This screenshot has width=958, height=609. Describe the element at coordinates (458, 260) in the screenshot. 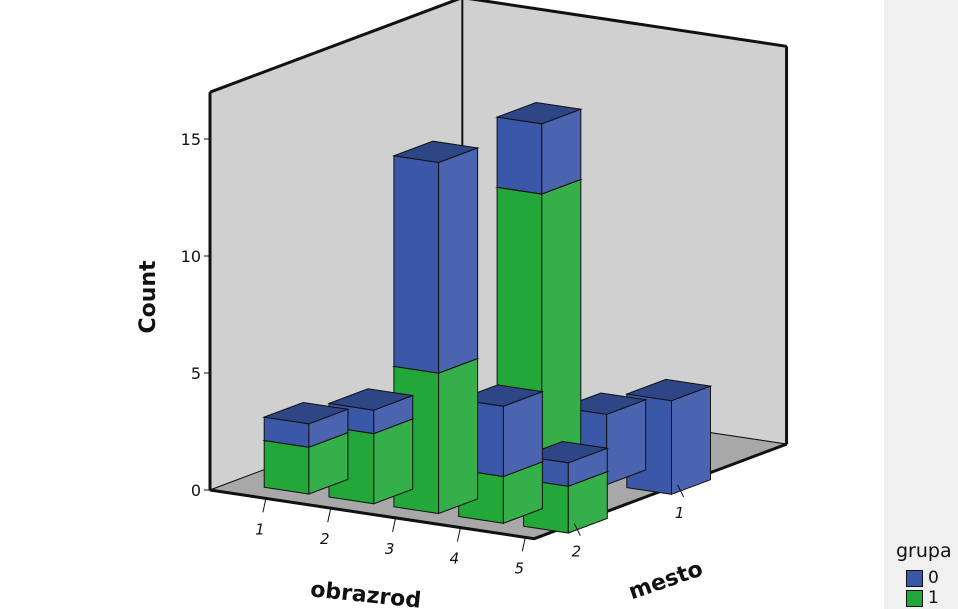

I see `bar-3-2-grupa-0-side` at that location.